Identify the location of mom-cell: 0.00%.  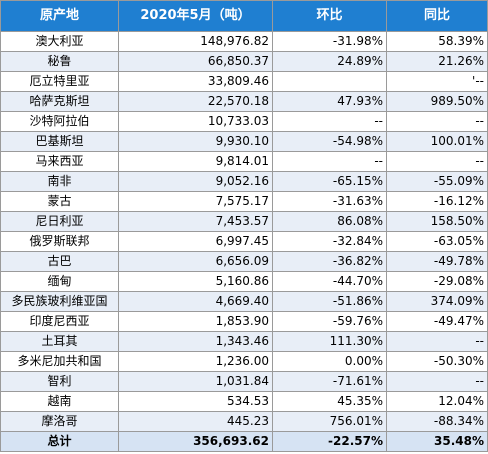
(329, 361).